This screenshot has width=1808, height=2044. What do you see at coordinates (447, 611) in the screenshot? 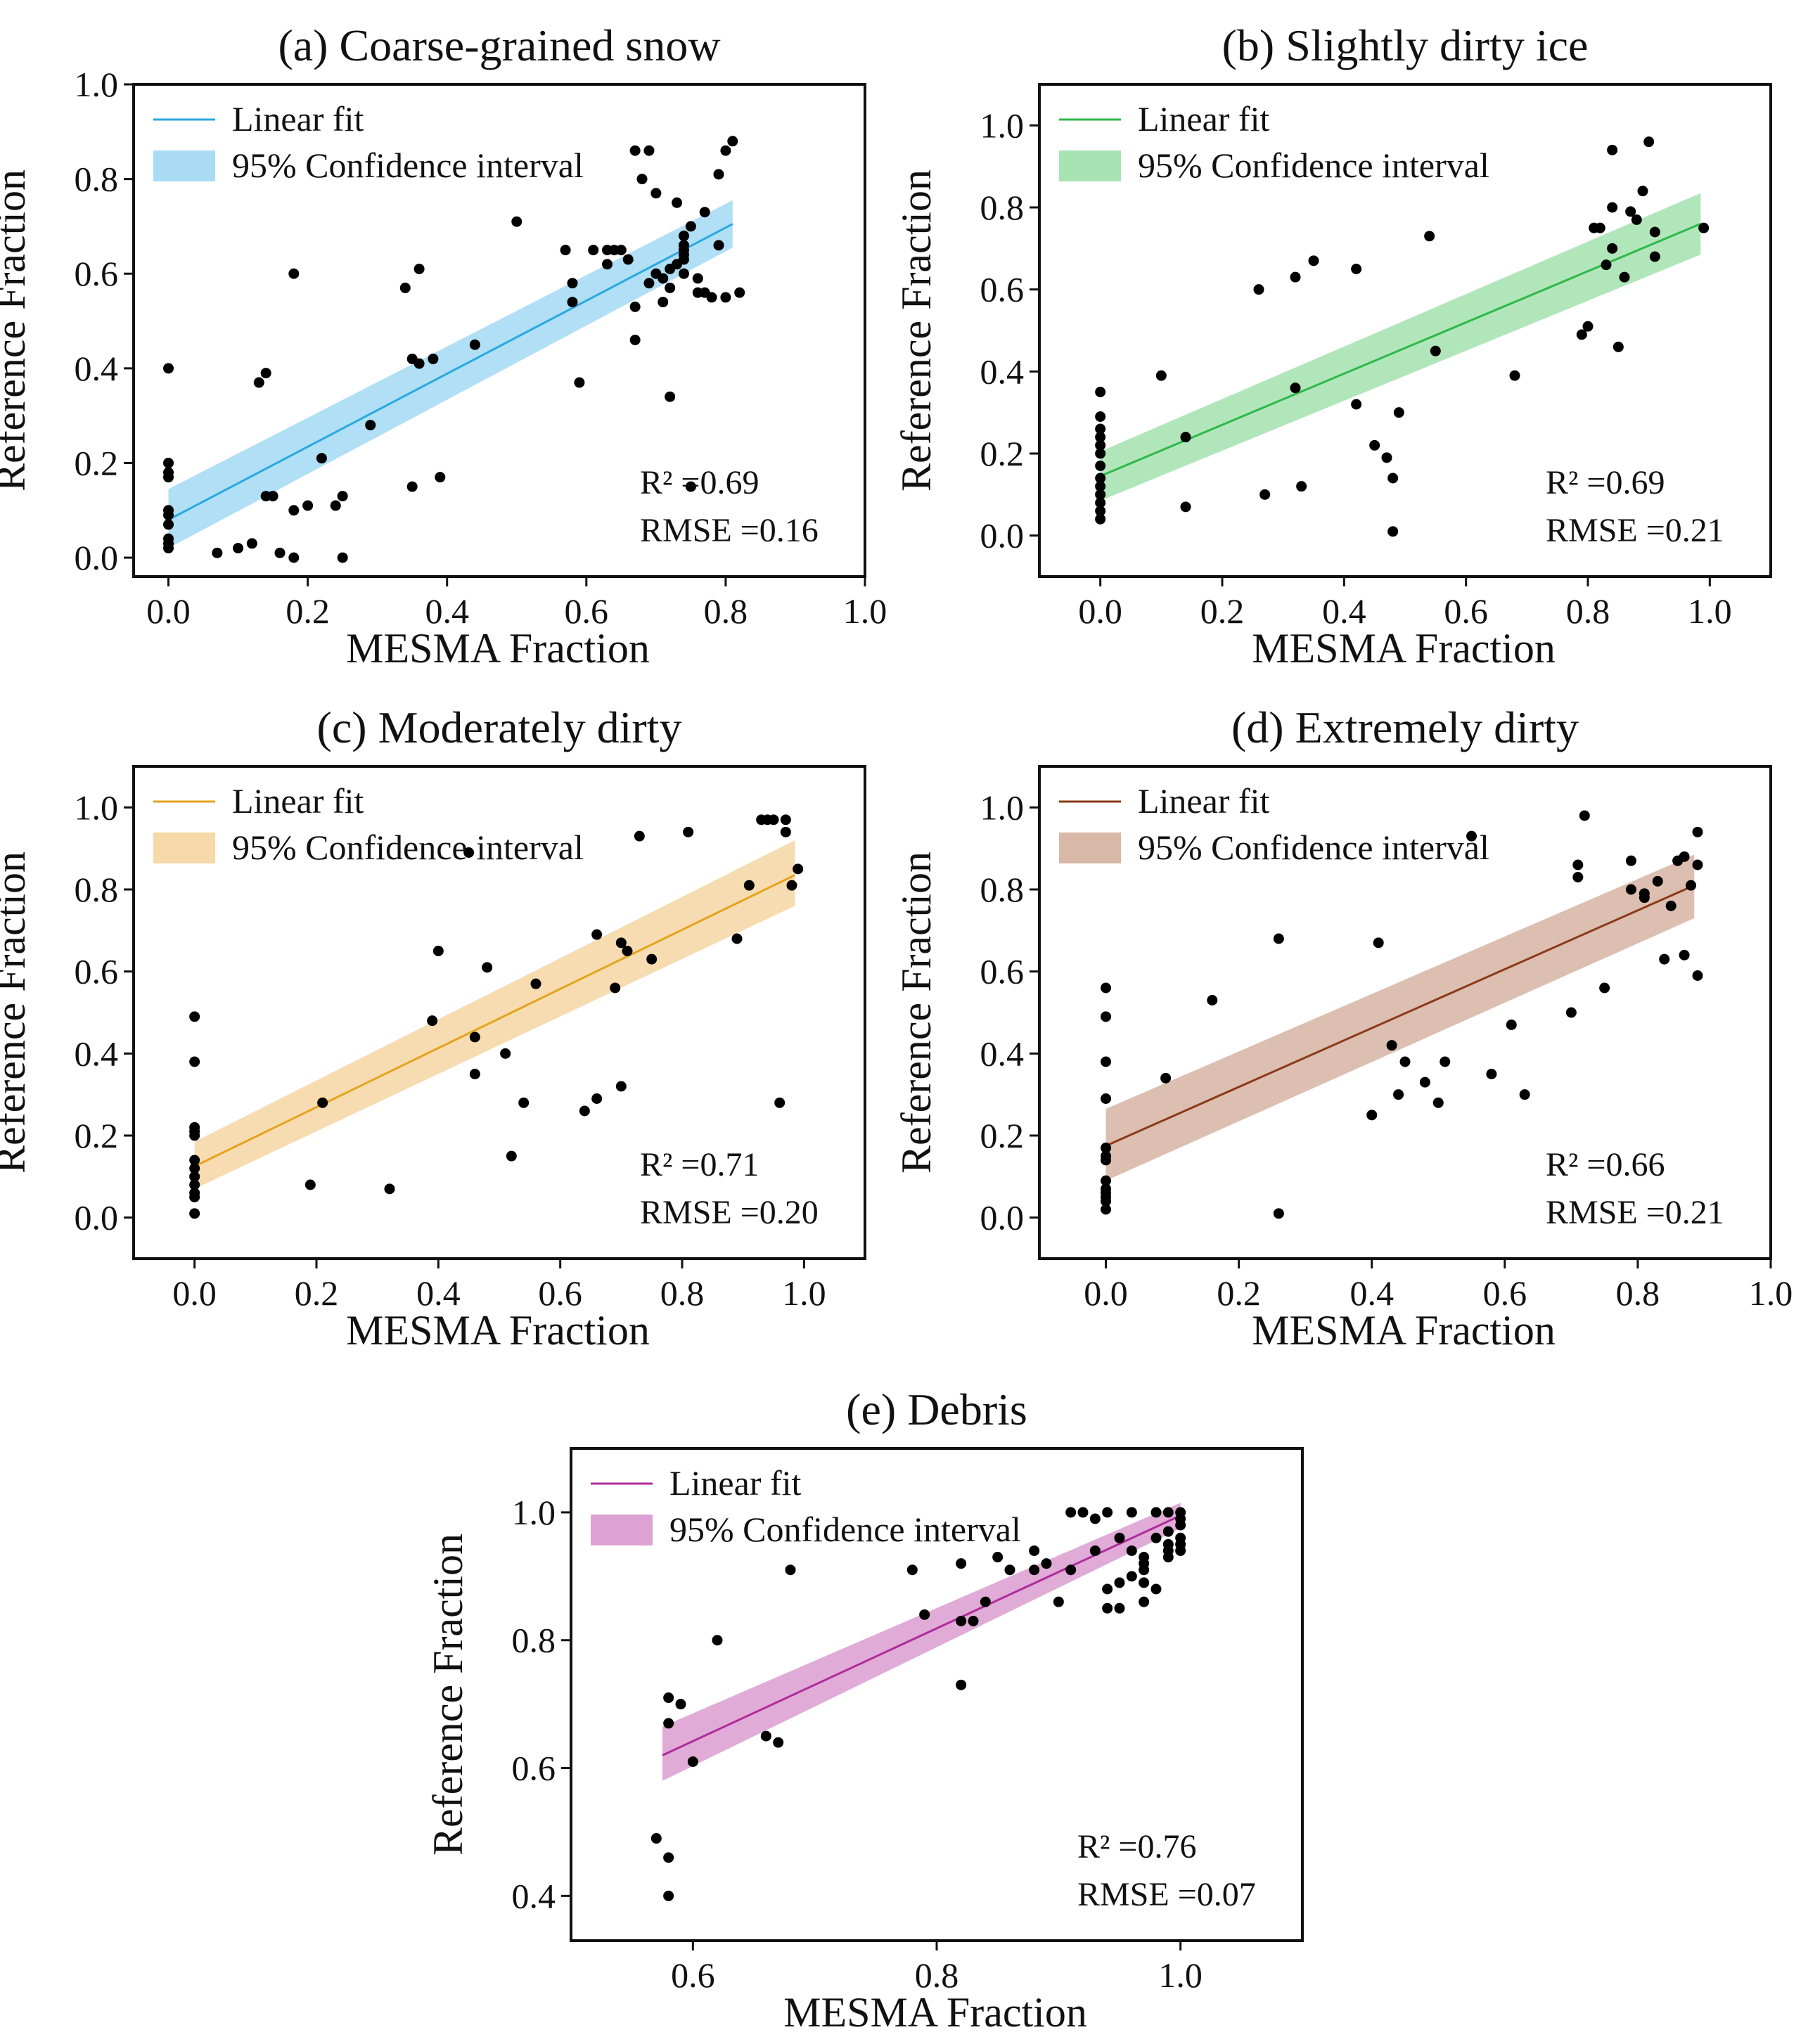
I see `x-tick-label: 0.4` at bounding box center [447, 611].